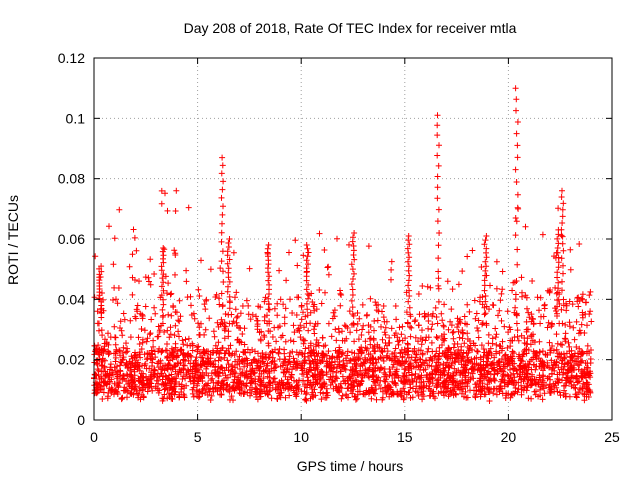 This screenshot has height=480, width=640. I want to click on x-tick-label: 15, so click(405, 437).